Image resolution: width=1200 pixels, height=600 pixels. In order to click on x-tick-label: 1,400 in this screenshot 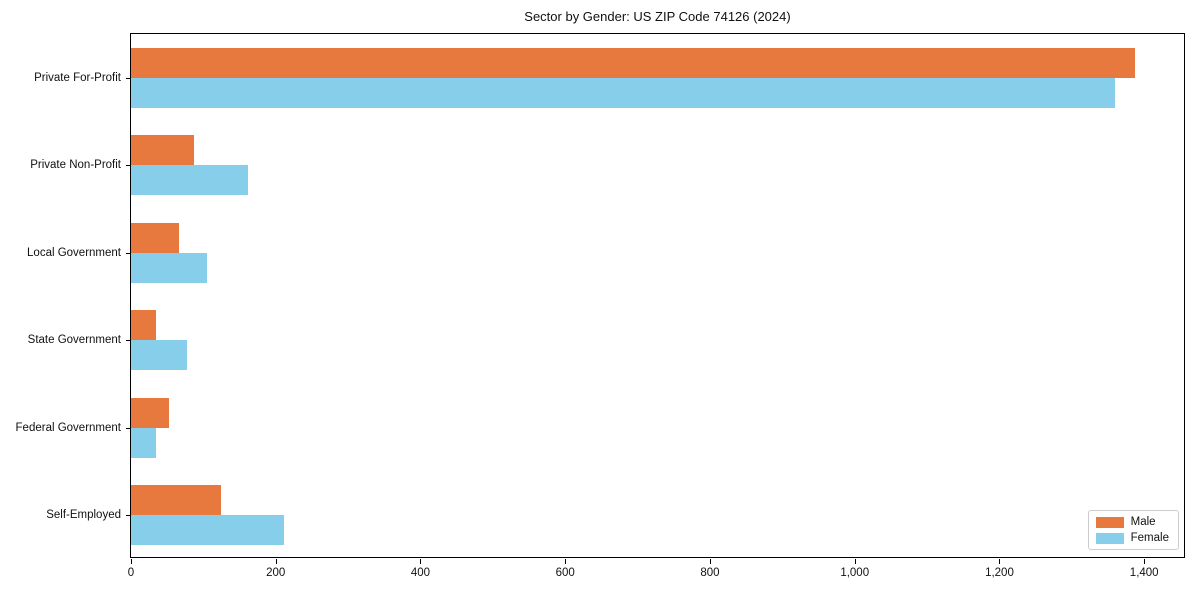, I will do `click(1144, 573)`.